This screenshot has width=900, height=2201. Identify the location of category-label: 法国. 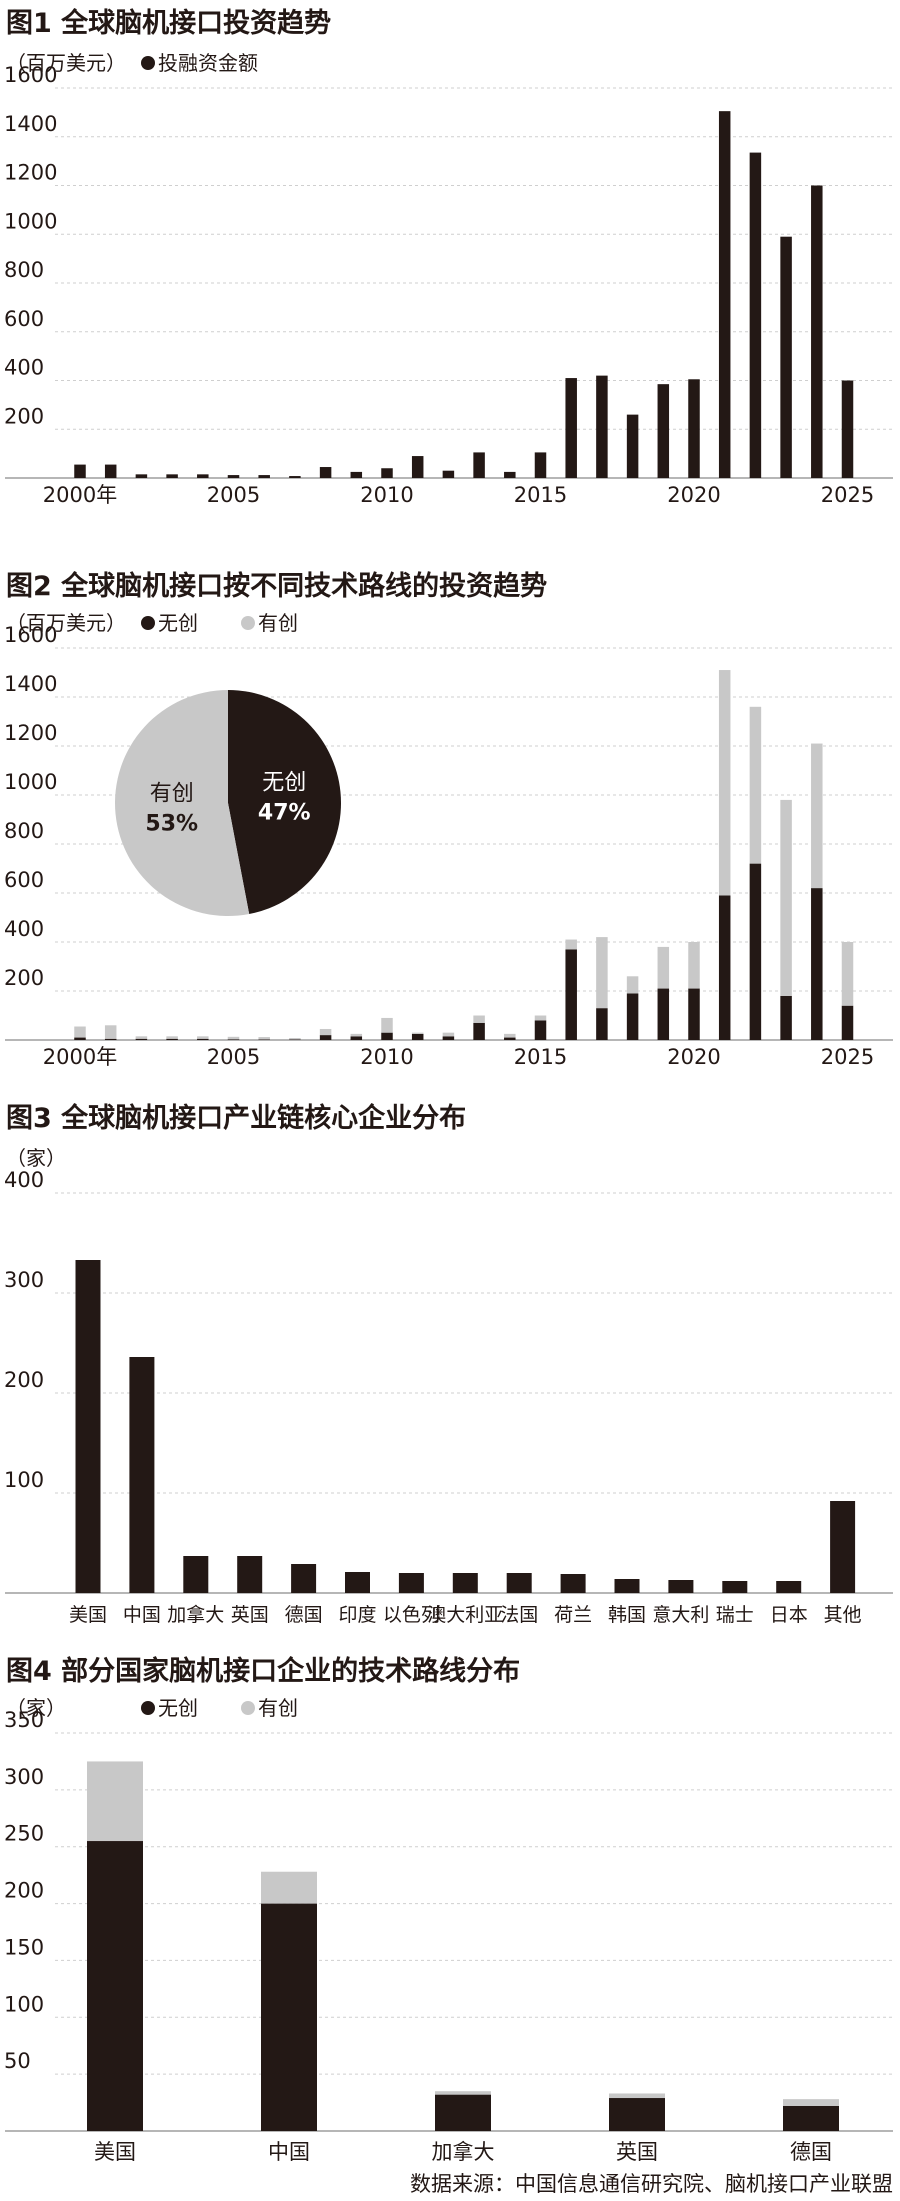
(519, 1615).